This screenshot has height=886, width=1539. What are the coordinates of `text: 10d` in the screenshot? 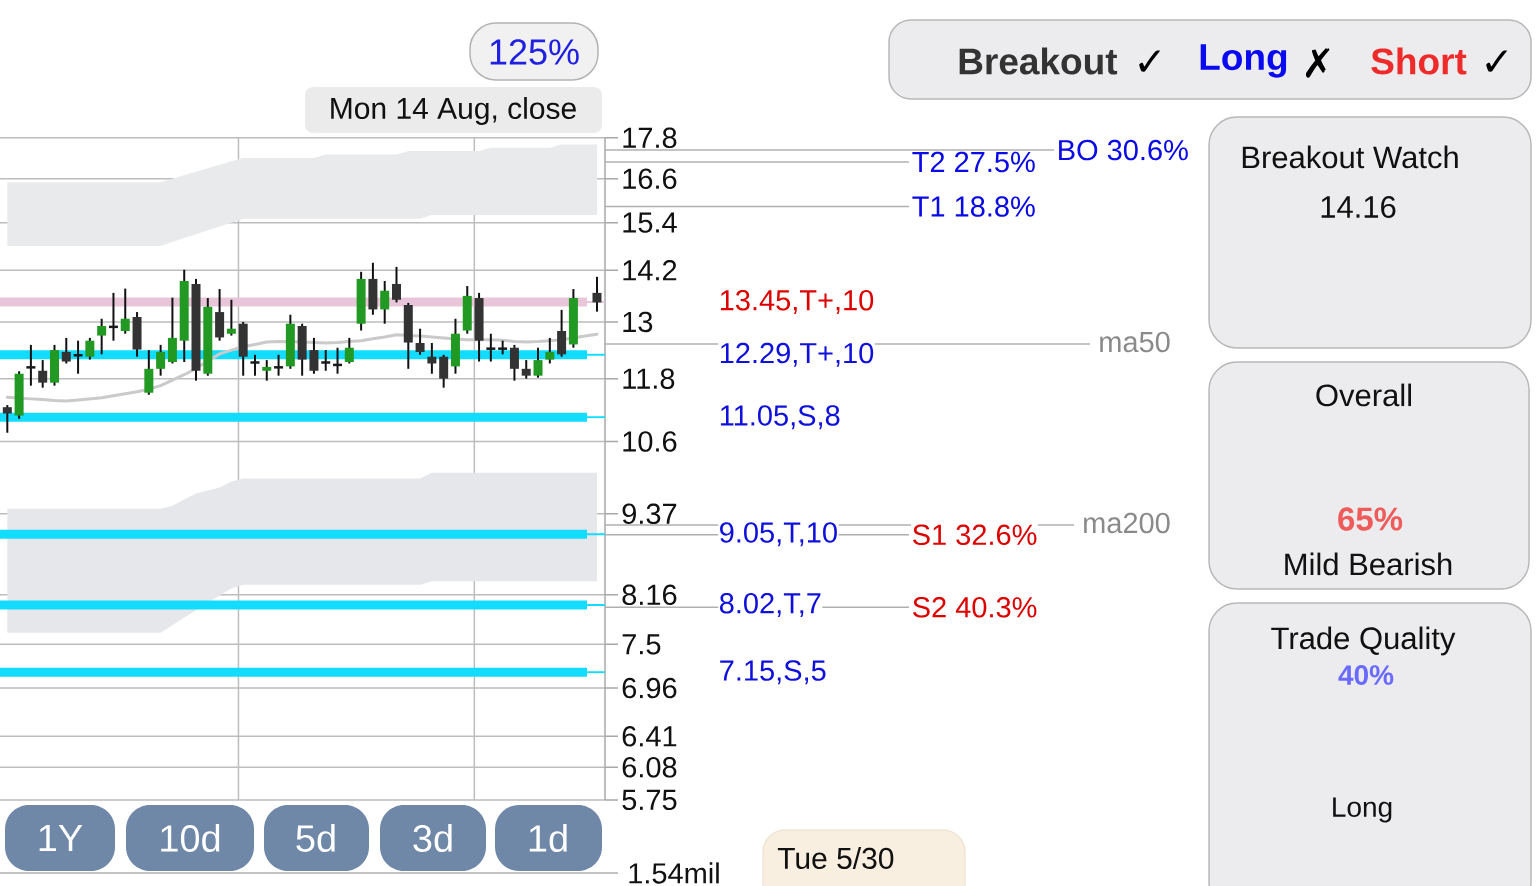 It's located at (190, 838).